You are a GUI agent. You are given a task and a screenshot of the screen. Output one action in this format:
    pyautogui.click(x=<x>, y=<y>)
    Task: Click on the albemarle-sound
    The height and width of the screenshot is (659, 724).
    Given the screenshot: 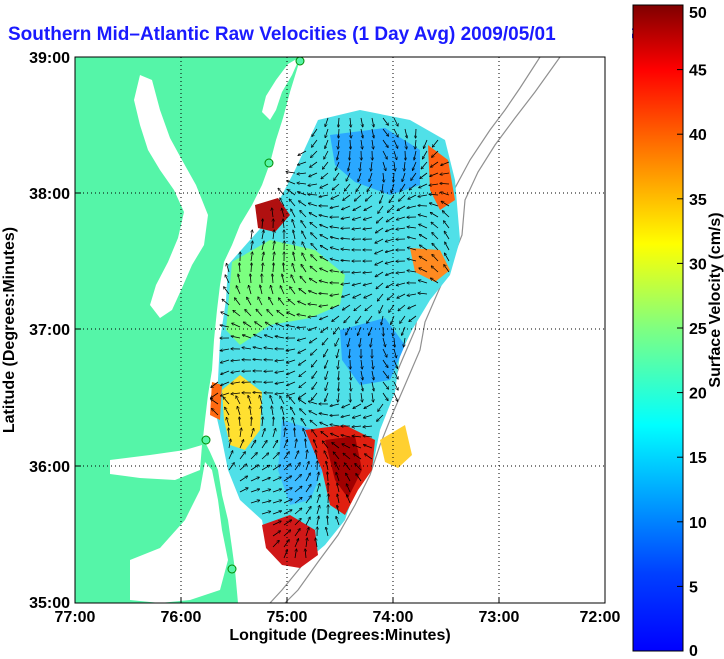 What is the action you would take?
    pyautogui.click(x=156, y=462)
    